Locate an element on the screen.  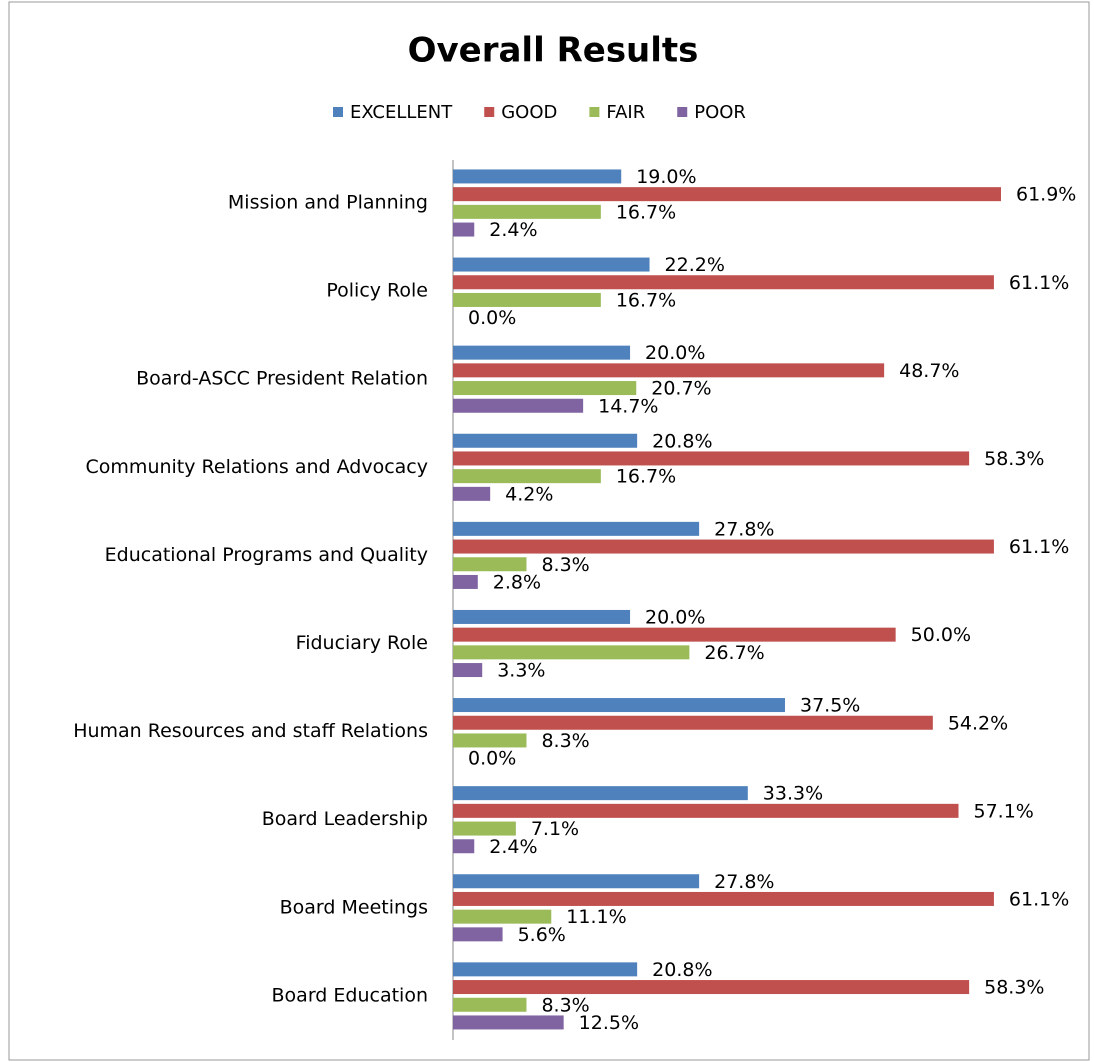
category-label: Community Relations and Advocacy is located at coordinates (257, 467).